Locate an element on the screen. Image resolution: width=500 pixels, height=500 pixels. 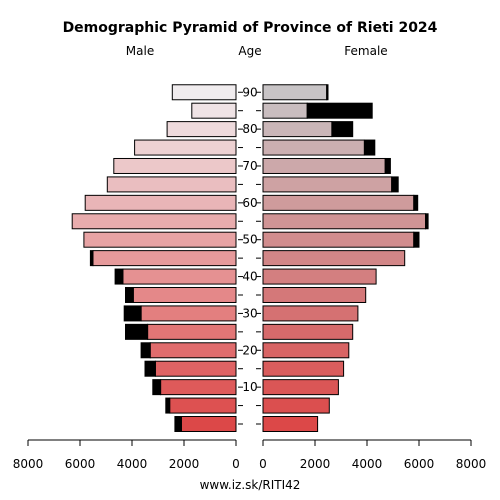
female-surplus-90+ is located at coordinates (327, 92).